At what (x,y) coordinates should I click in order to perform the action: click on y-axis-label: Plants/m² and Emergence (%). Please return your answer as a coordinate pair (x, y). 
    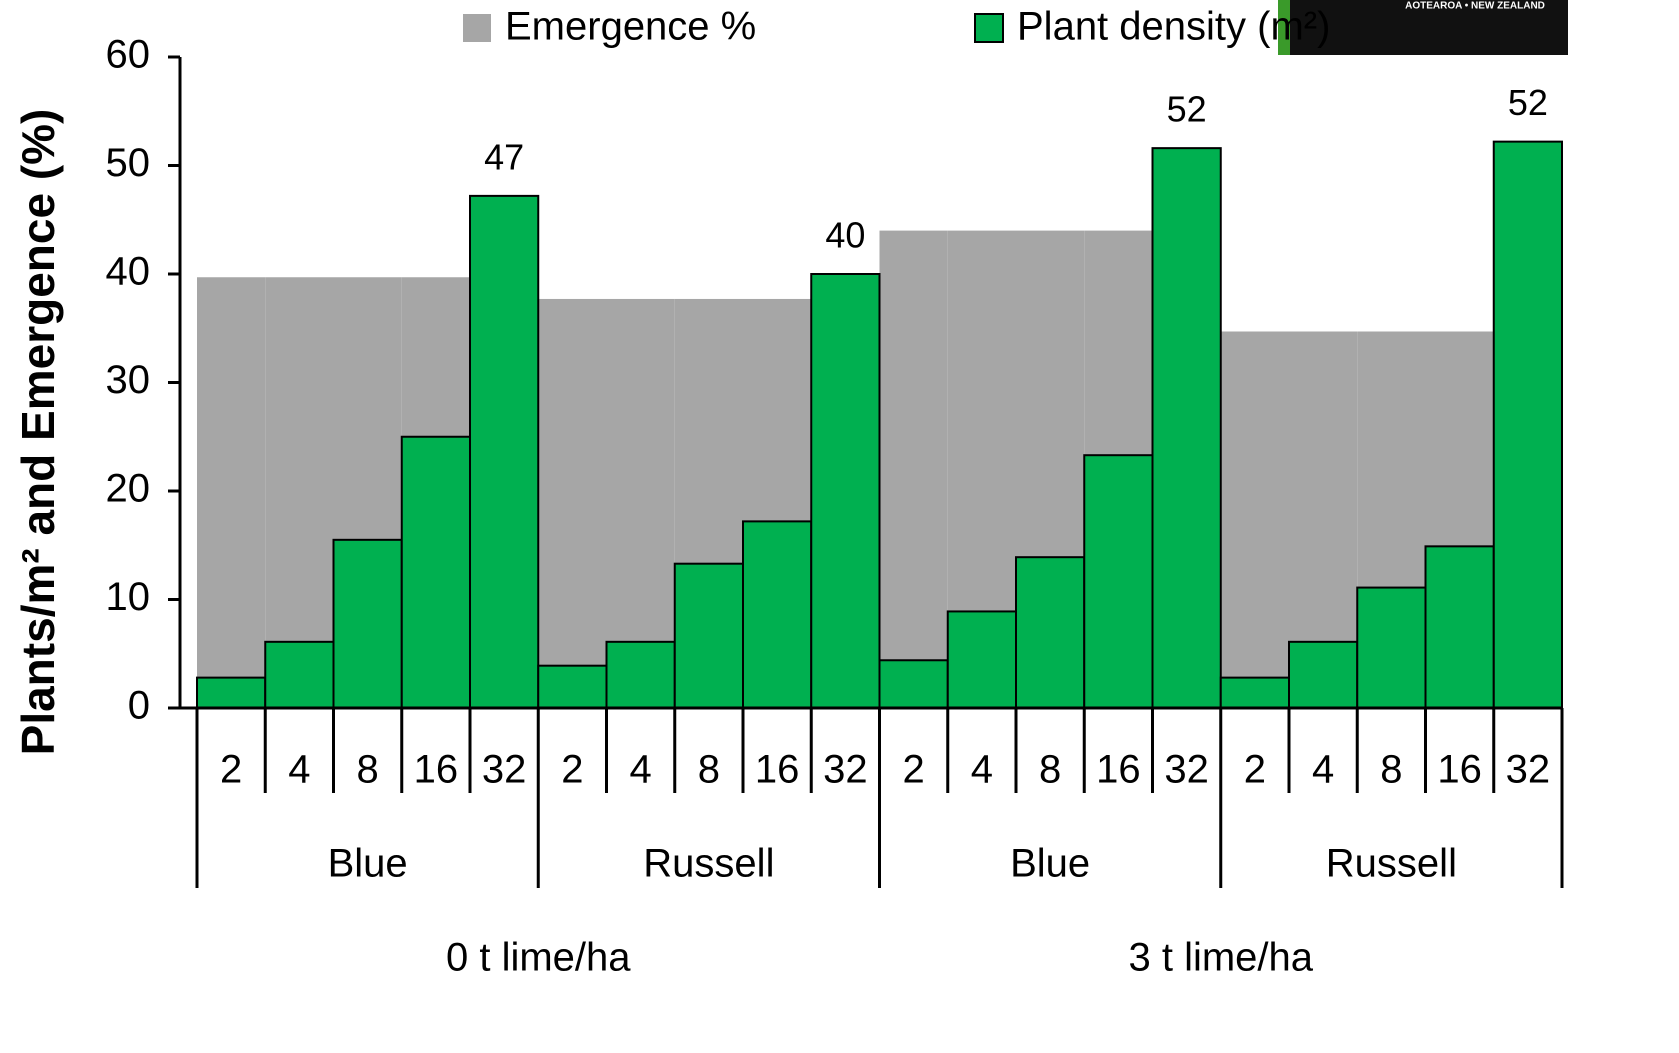
    Looking at the image, I should click on (38, 432).